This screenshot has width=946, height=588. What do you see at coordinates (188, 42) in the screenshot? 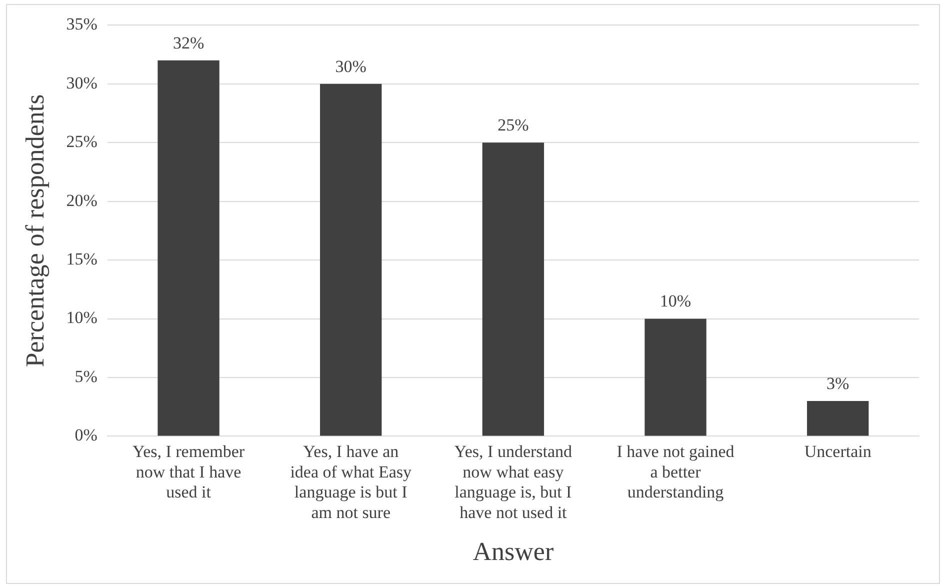
I see `data-label: 32%` at bounding box center [188, 42].